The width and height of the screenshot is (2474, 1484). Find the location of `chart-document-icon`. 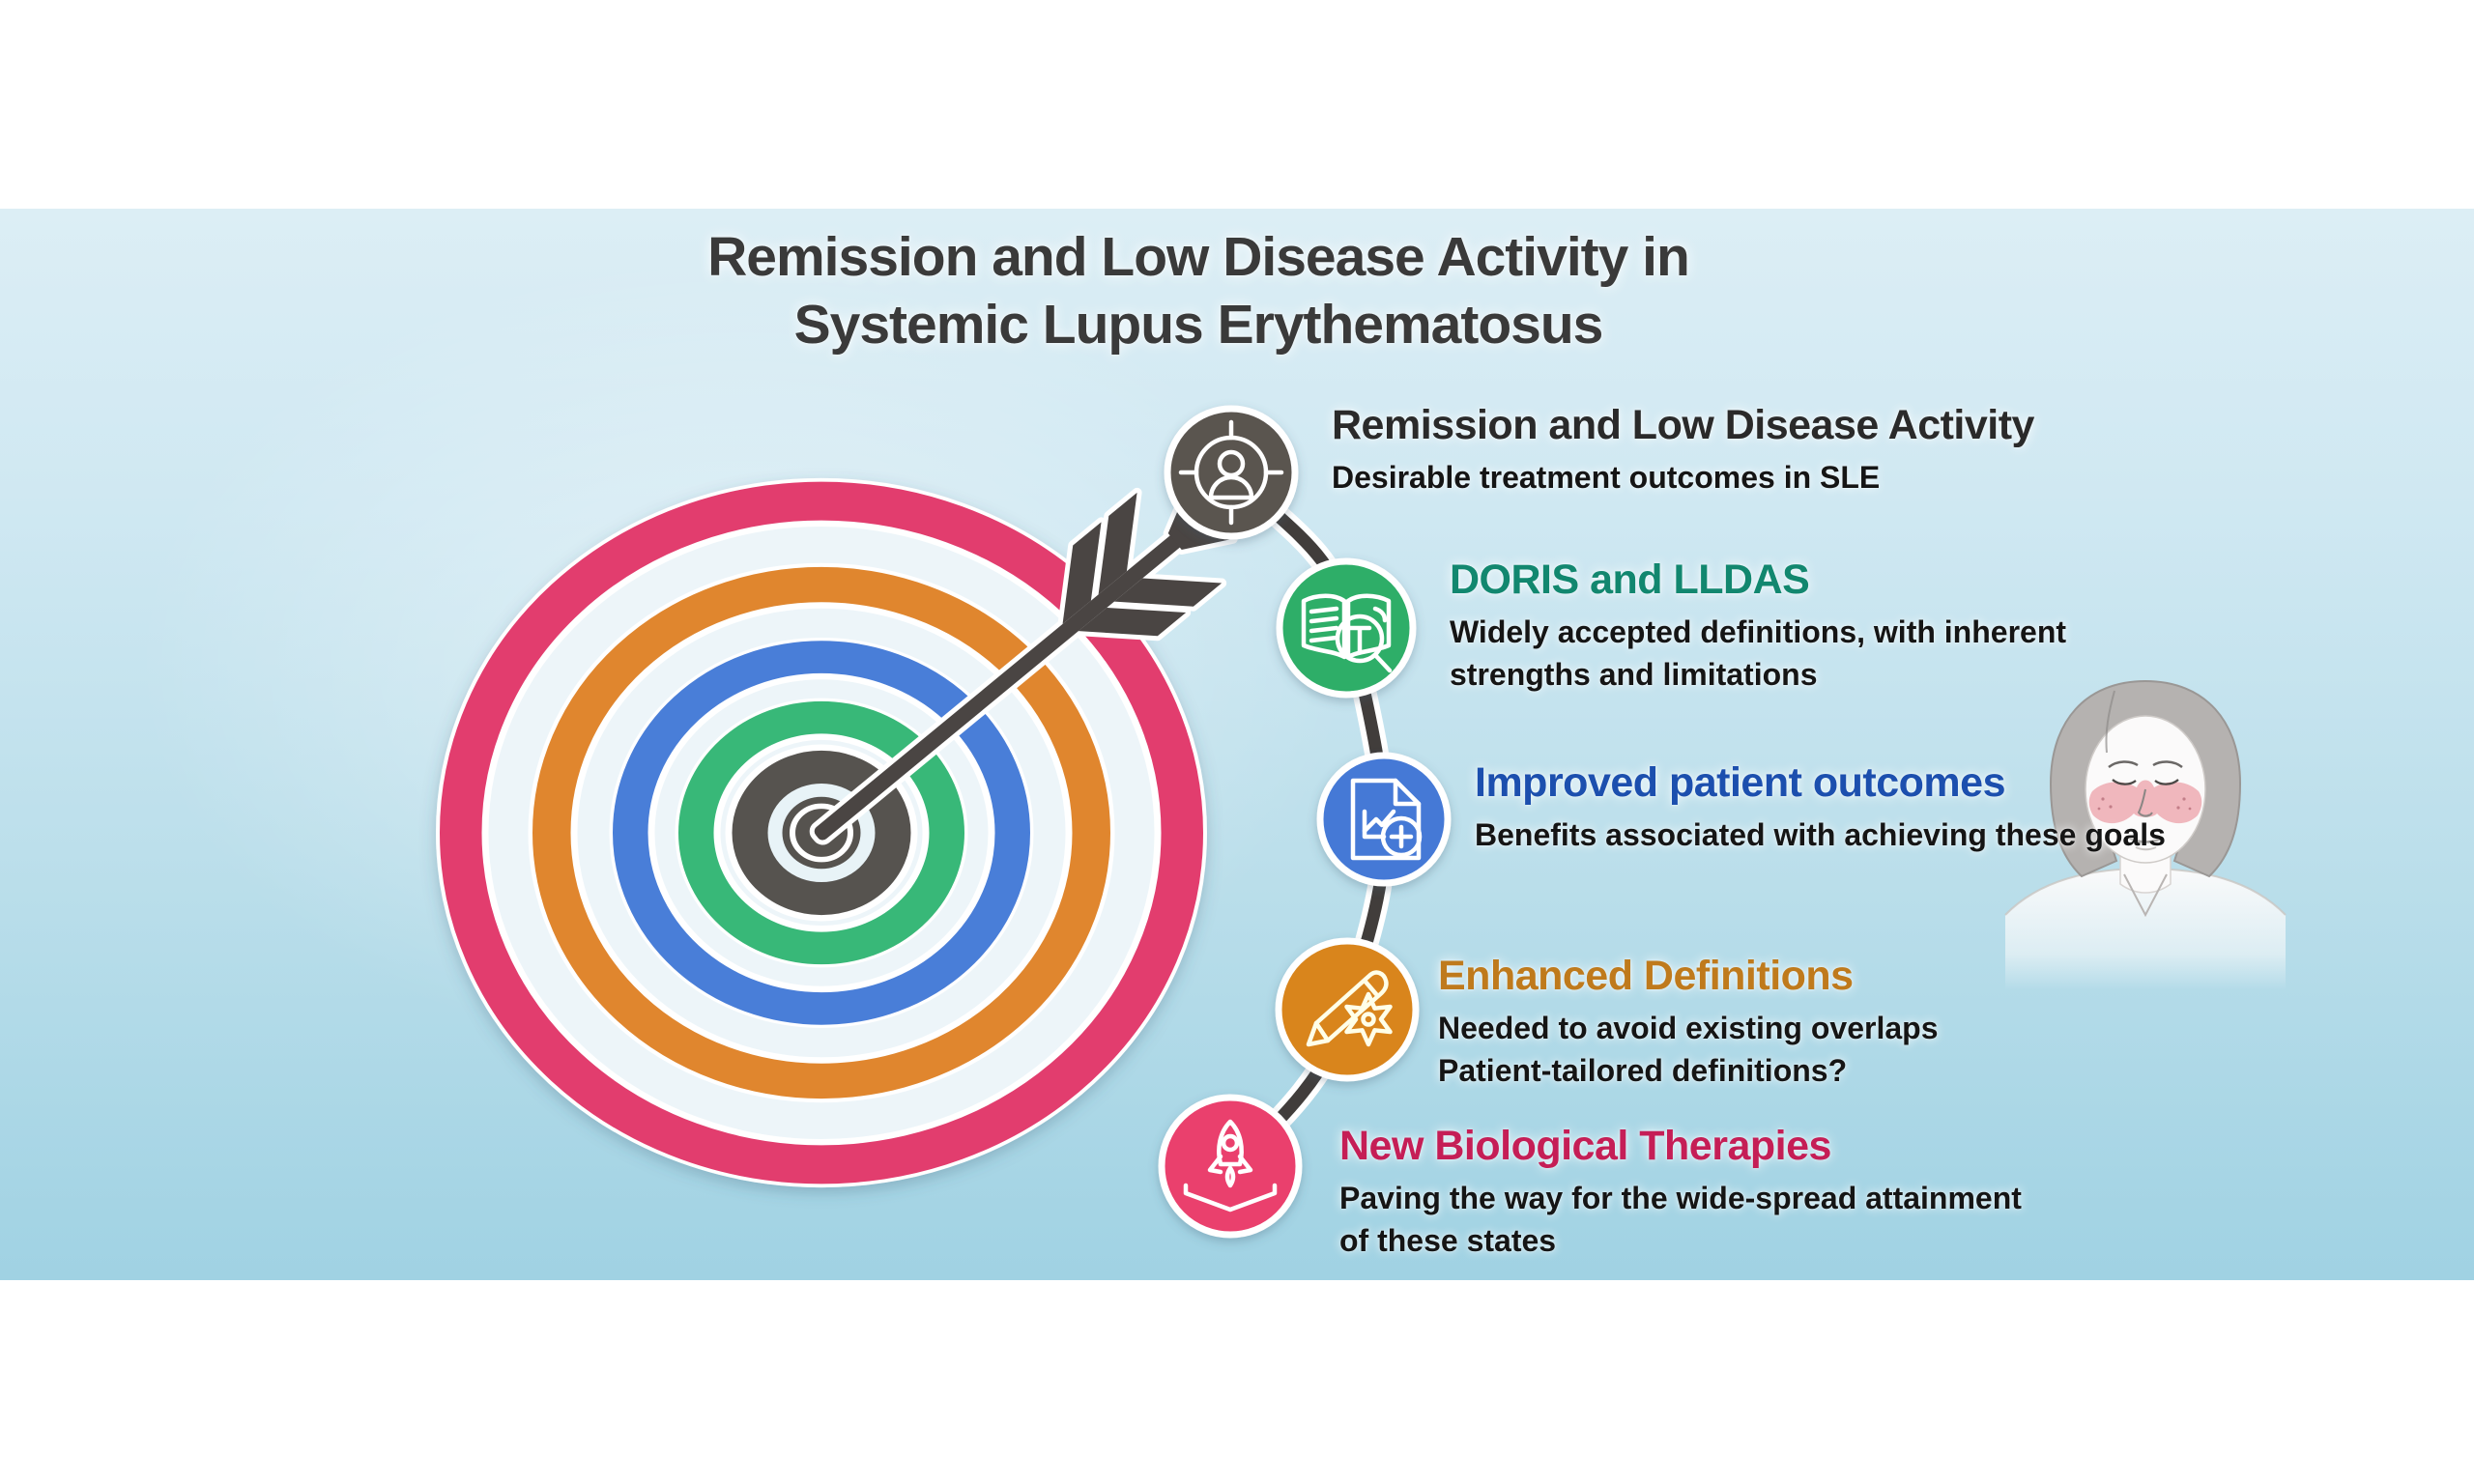

chart-document-icon is located at coordinates (1387, 820).